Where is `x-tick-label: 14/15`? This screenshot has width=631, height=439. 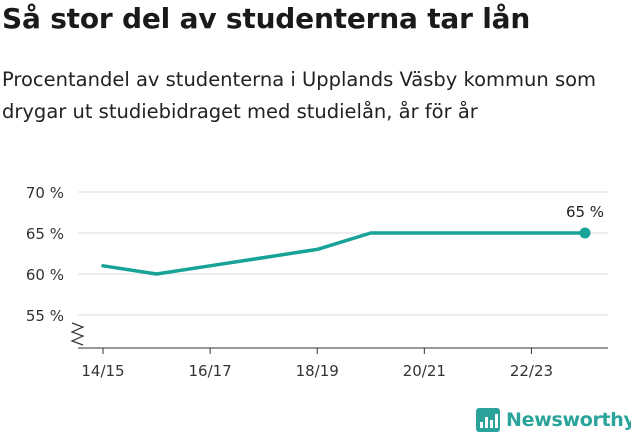
x-tick-label: 14/15 is located at coordinates (102, 371).